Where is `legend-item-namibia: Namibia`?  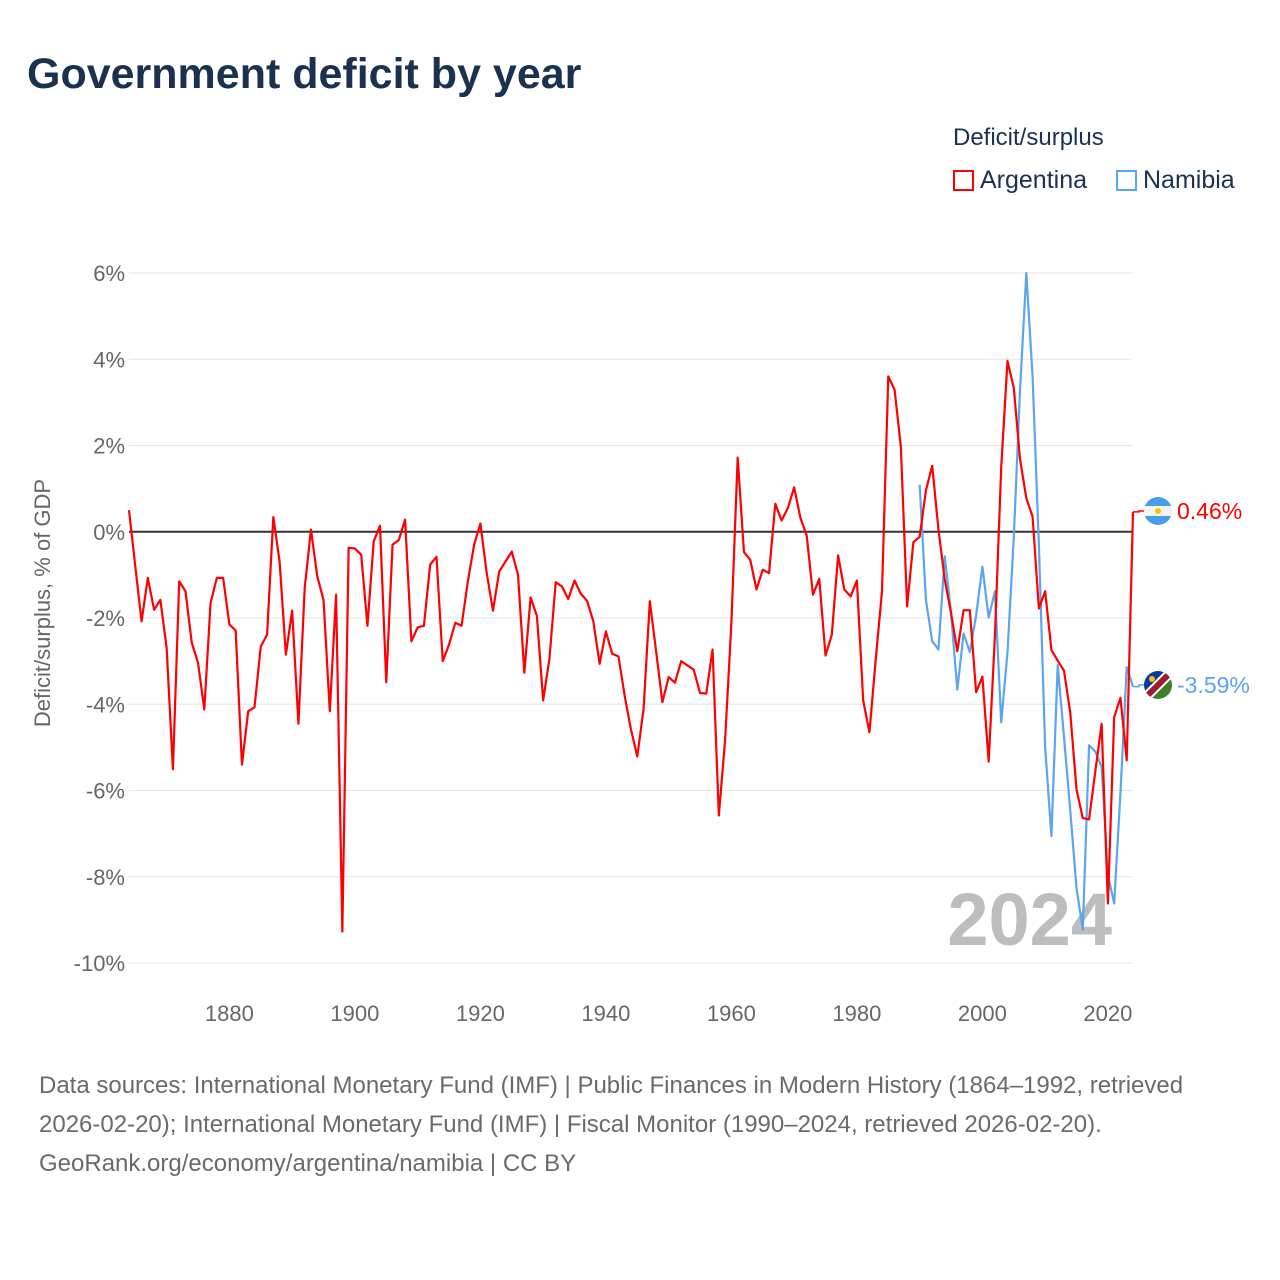
legend-item-namibia: Namibia is located at coordinates (1175, 180).